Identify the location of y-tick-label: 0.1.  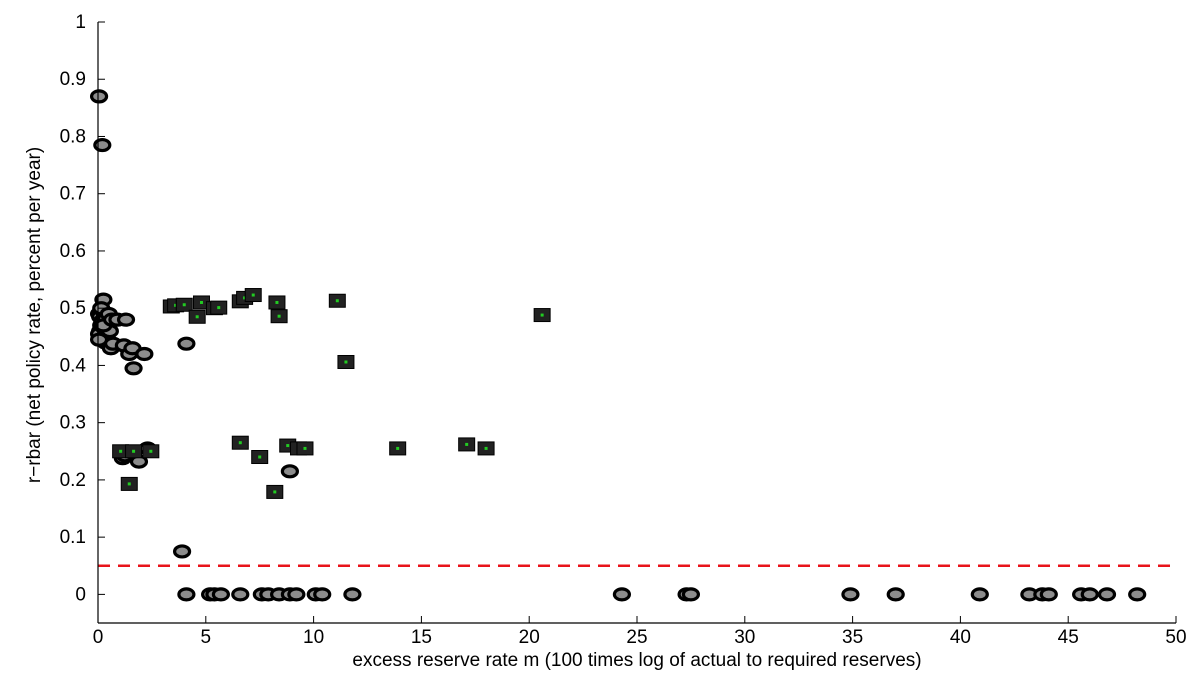
(73, 537).